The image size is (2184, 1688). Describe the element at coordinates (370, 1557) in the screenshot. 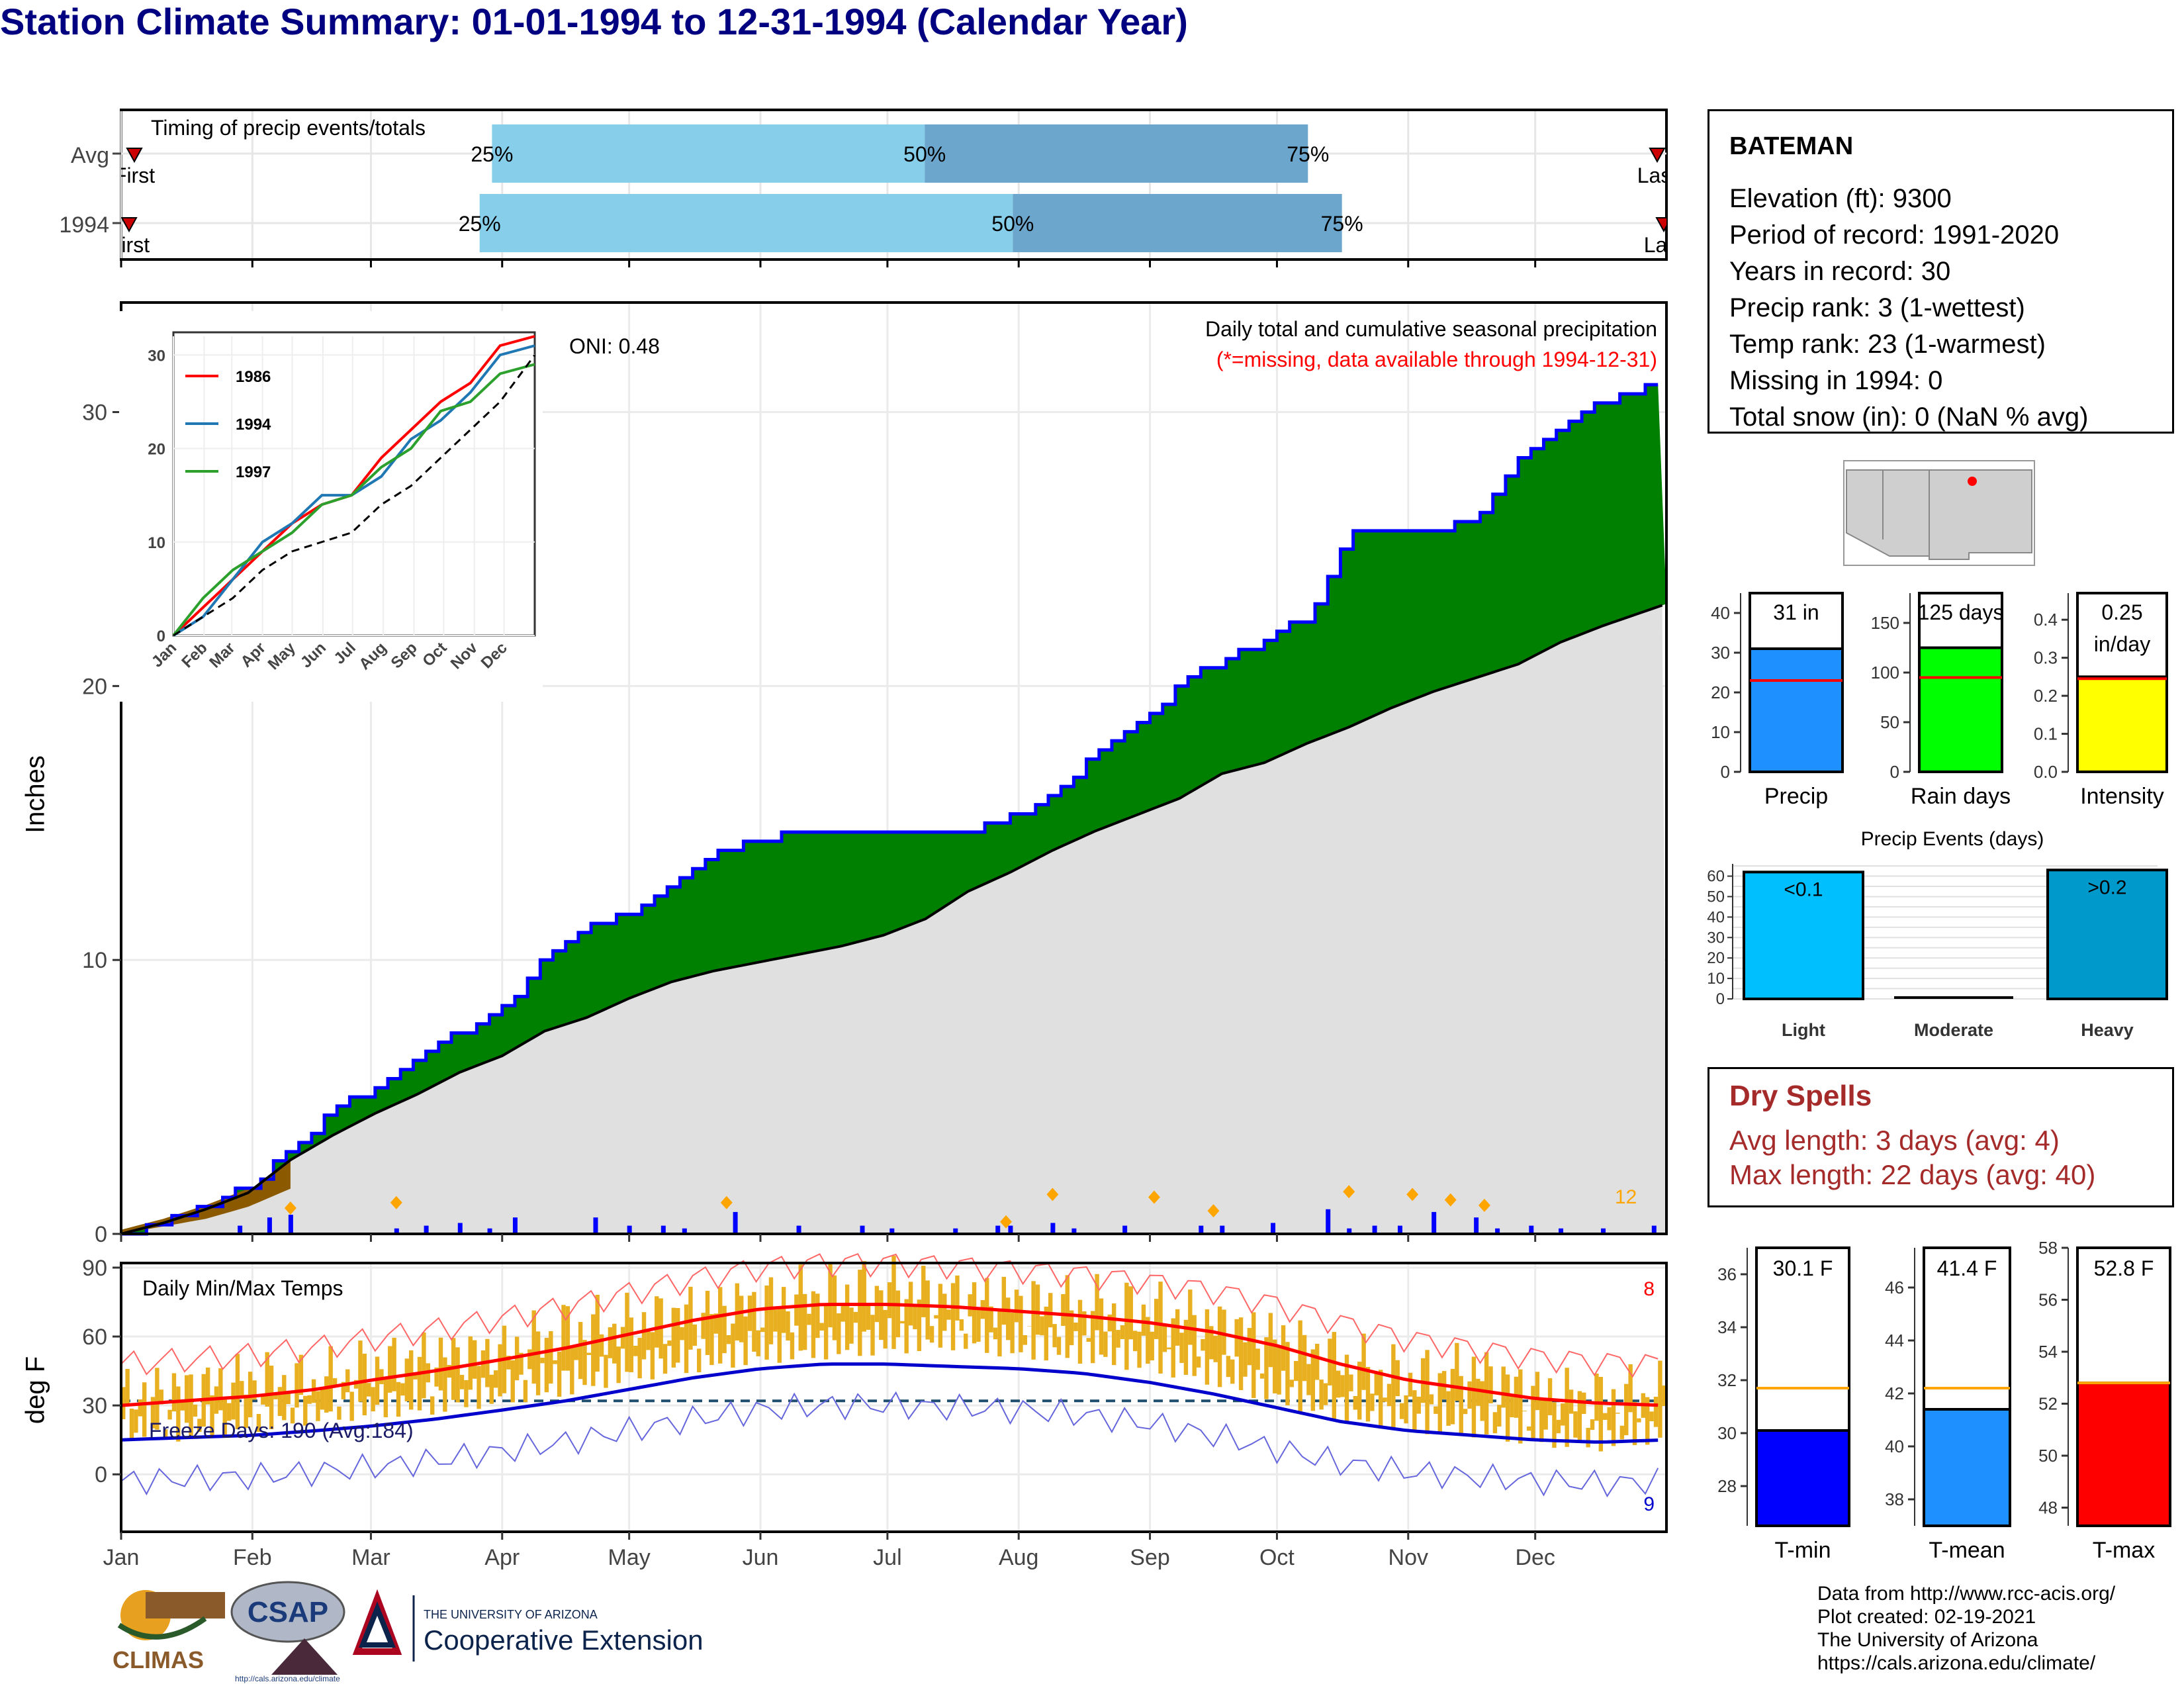

I see `month-label: Mar` at that location.